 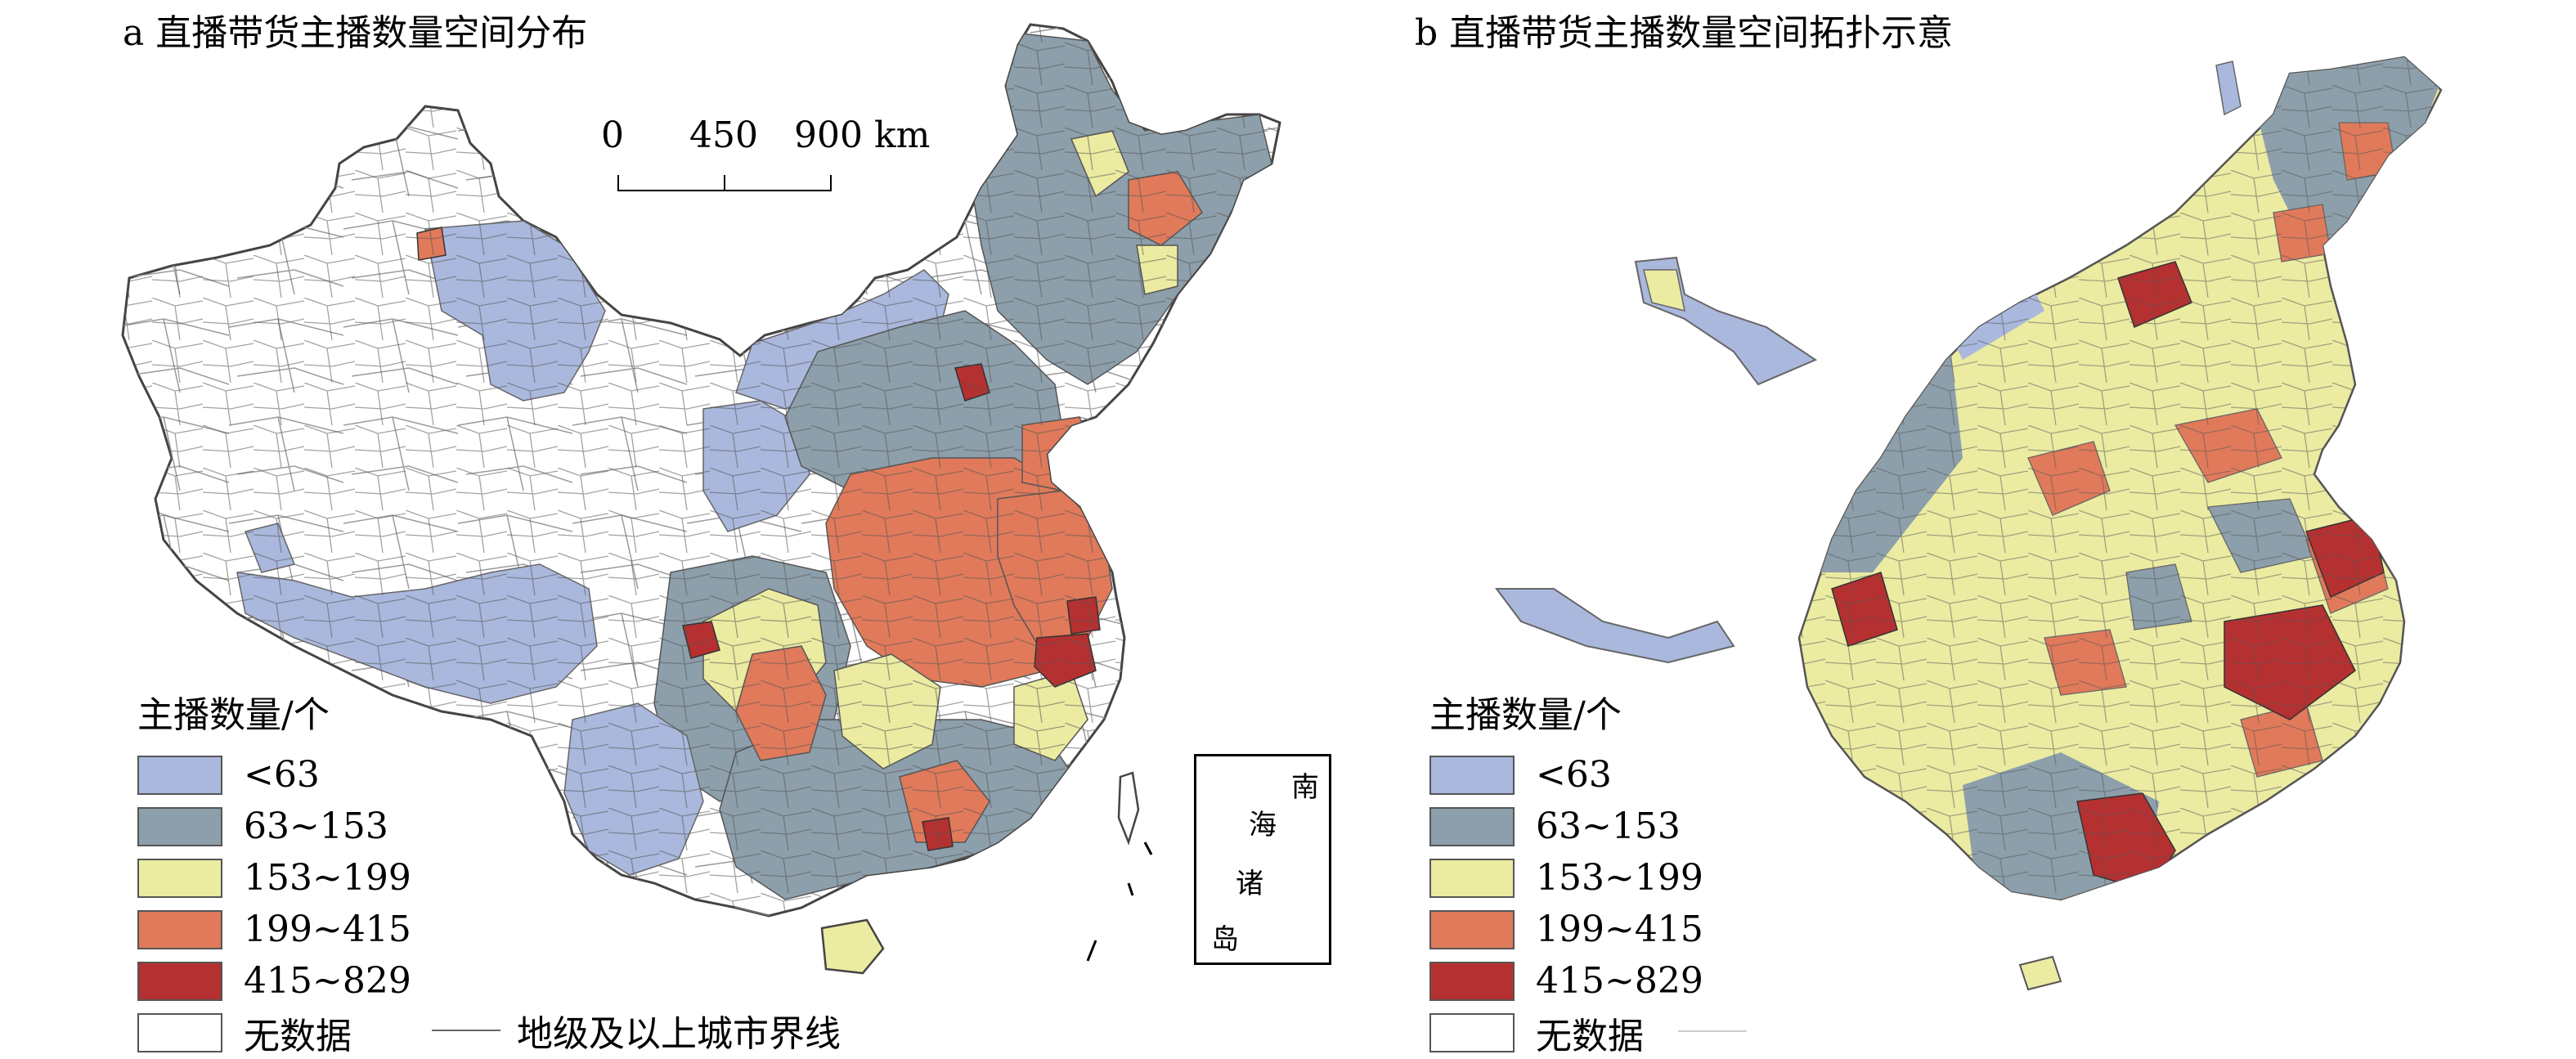 I want to click on panel-b-title: b 直播带货主播数量空间拓扑示意, so click(x=1685, y=33).